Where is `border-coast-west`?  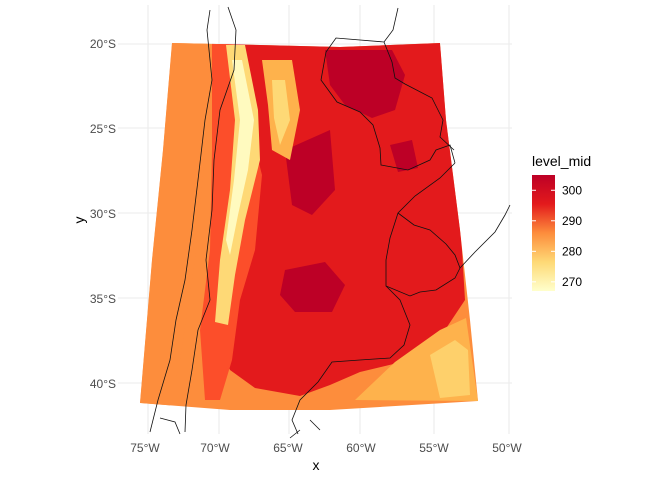 border-coast-west is located at coordinates (181, 221).